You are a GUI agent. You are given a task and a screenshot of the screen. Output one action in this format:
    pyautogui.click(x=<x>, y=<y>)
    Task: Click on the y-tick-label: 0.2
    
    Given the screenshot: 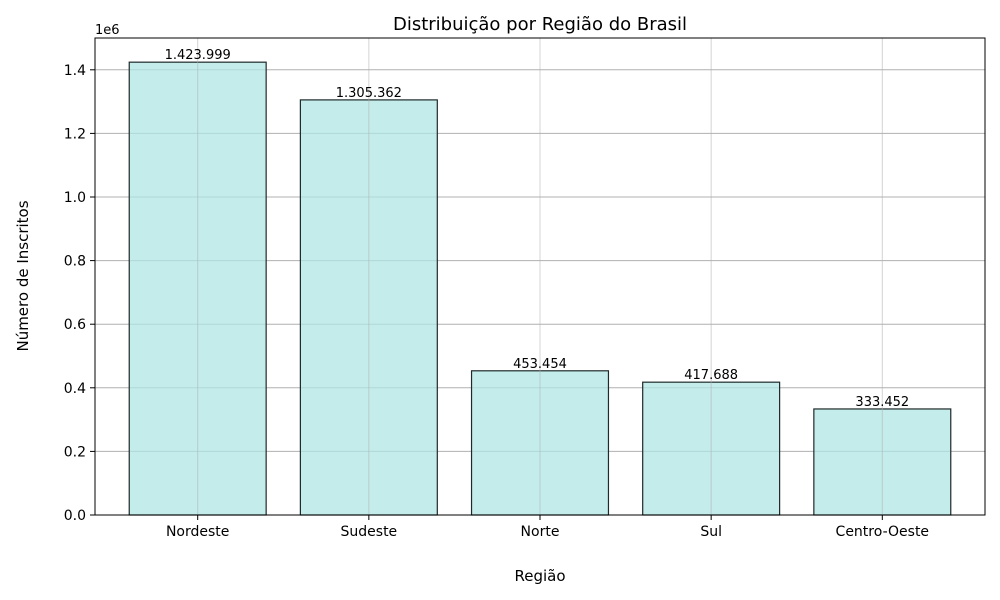 What is the action you would take?
    pyautogui.click(x=75, y=452)
    